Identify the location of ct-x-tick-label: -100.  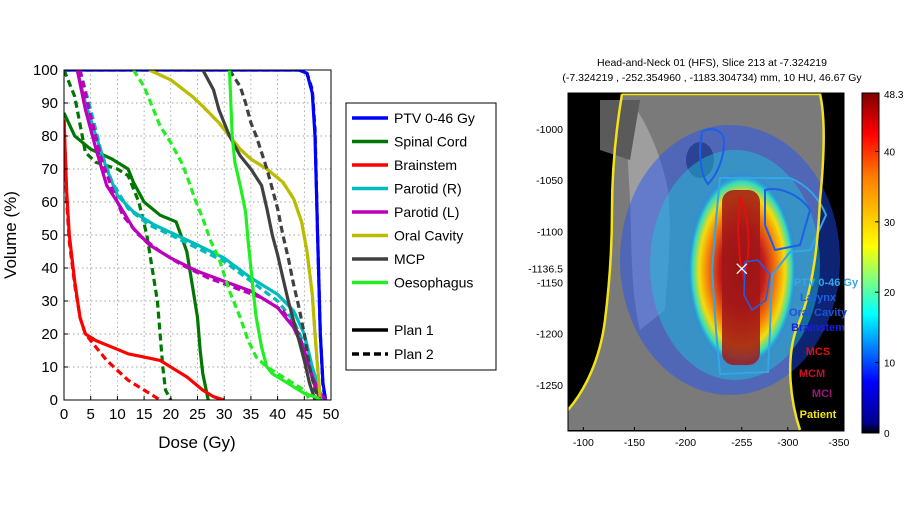
(583, 443).